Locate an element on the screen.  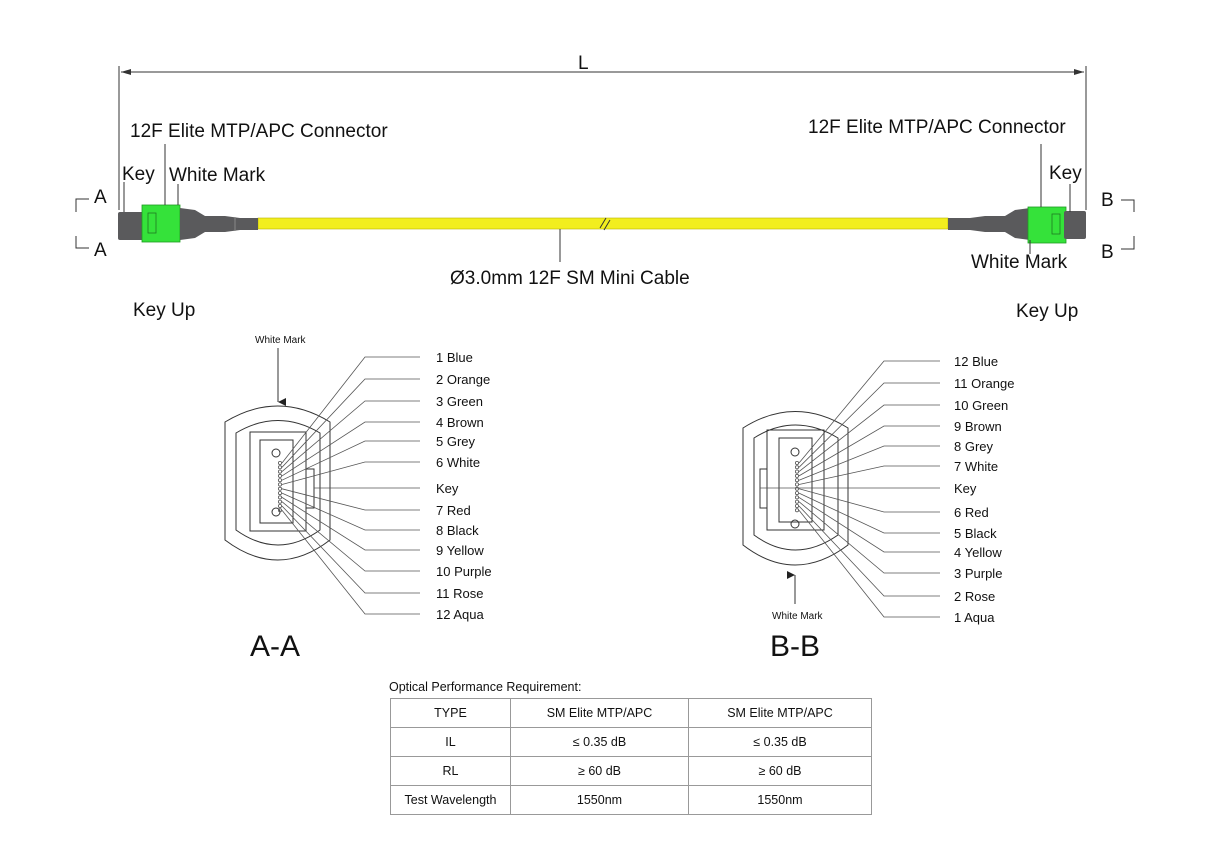
table-cell: RL is located at coordinates (450, 771).